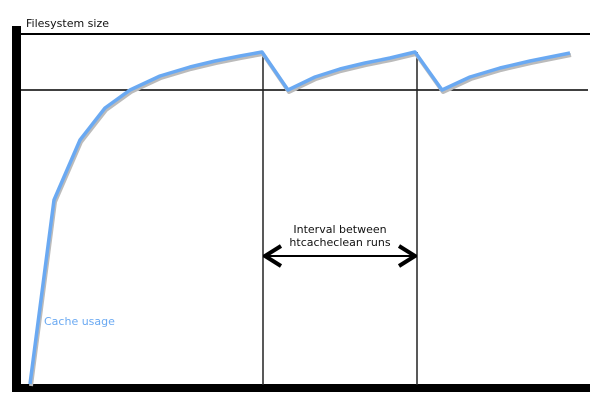 The image size is (600, 406). Describe the element at coordinates (79, 321) in the screenshot. I see `curve-label: Cache usage` at that location.